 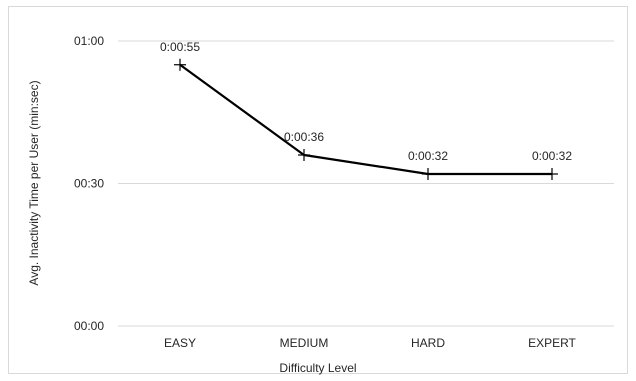 What do you see at coordinates (304, 343) in the screenshot?
I see `x-tick-label: MEDIUM` at bounding box center [304, 343].